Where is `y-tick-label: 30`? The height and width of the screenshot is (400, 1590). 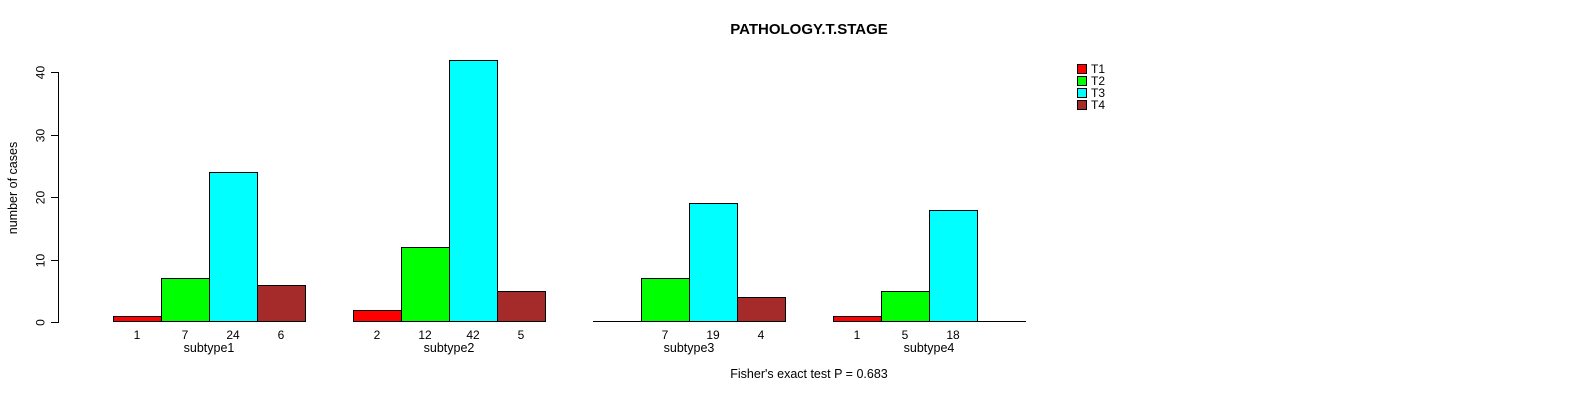 y-tick-label: 30 is located at coordinates (40, 135).